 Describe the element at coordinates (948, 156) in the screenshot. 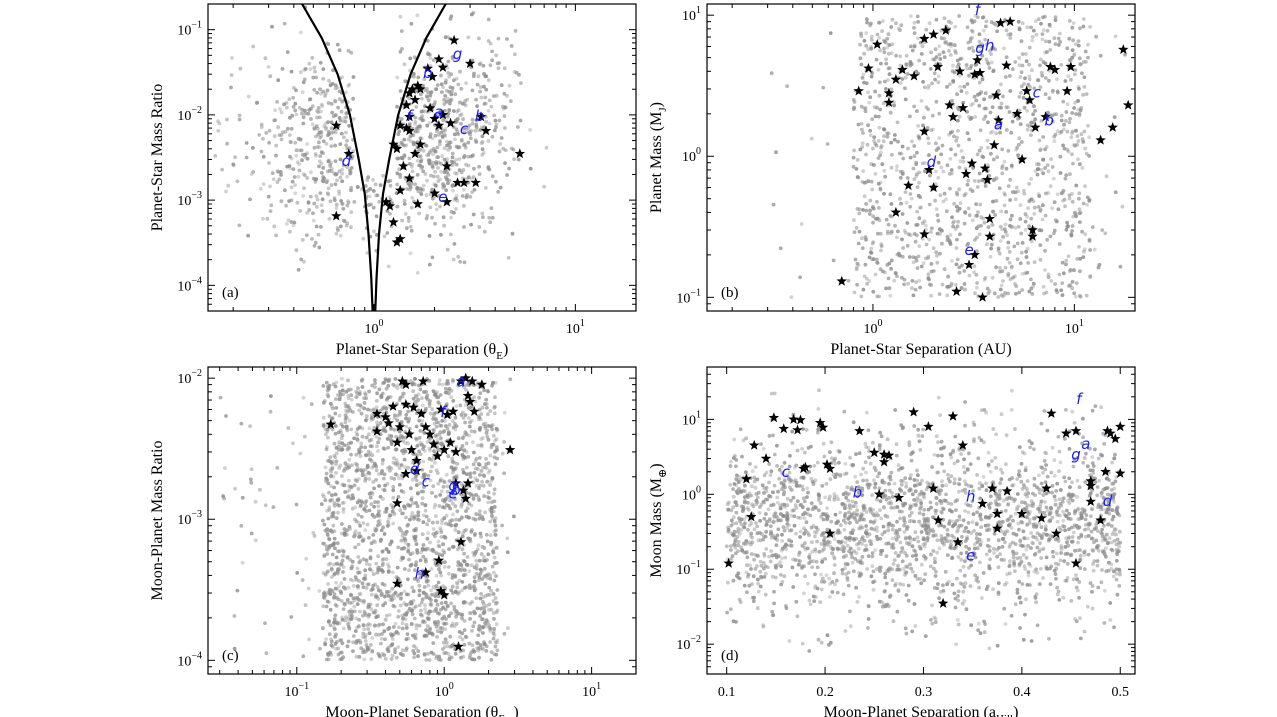

I see `simulated-points` at that location.